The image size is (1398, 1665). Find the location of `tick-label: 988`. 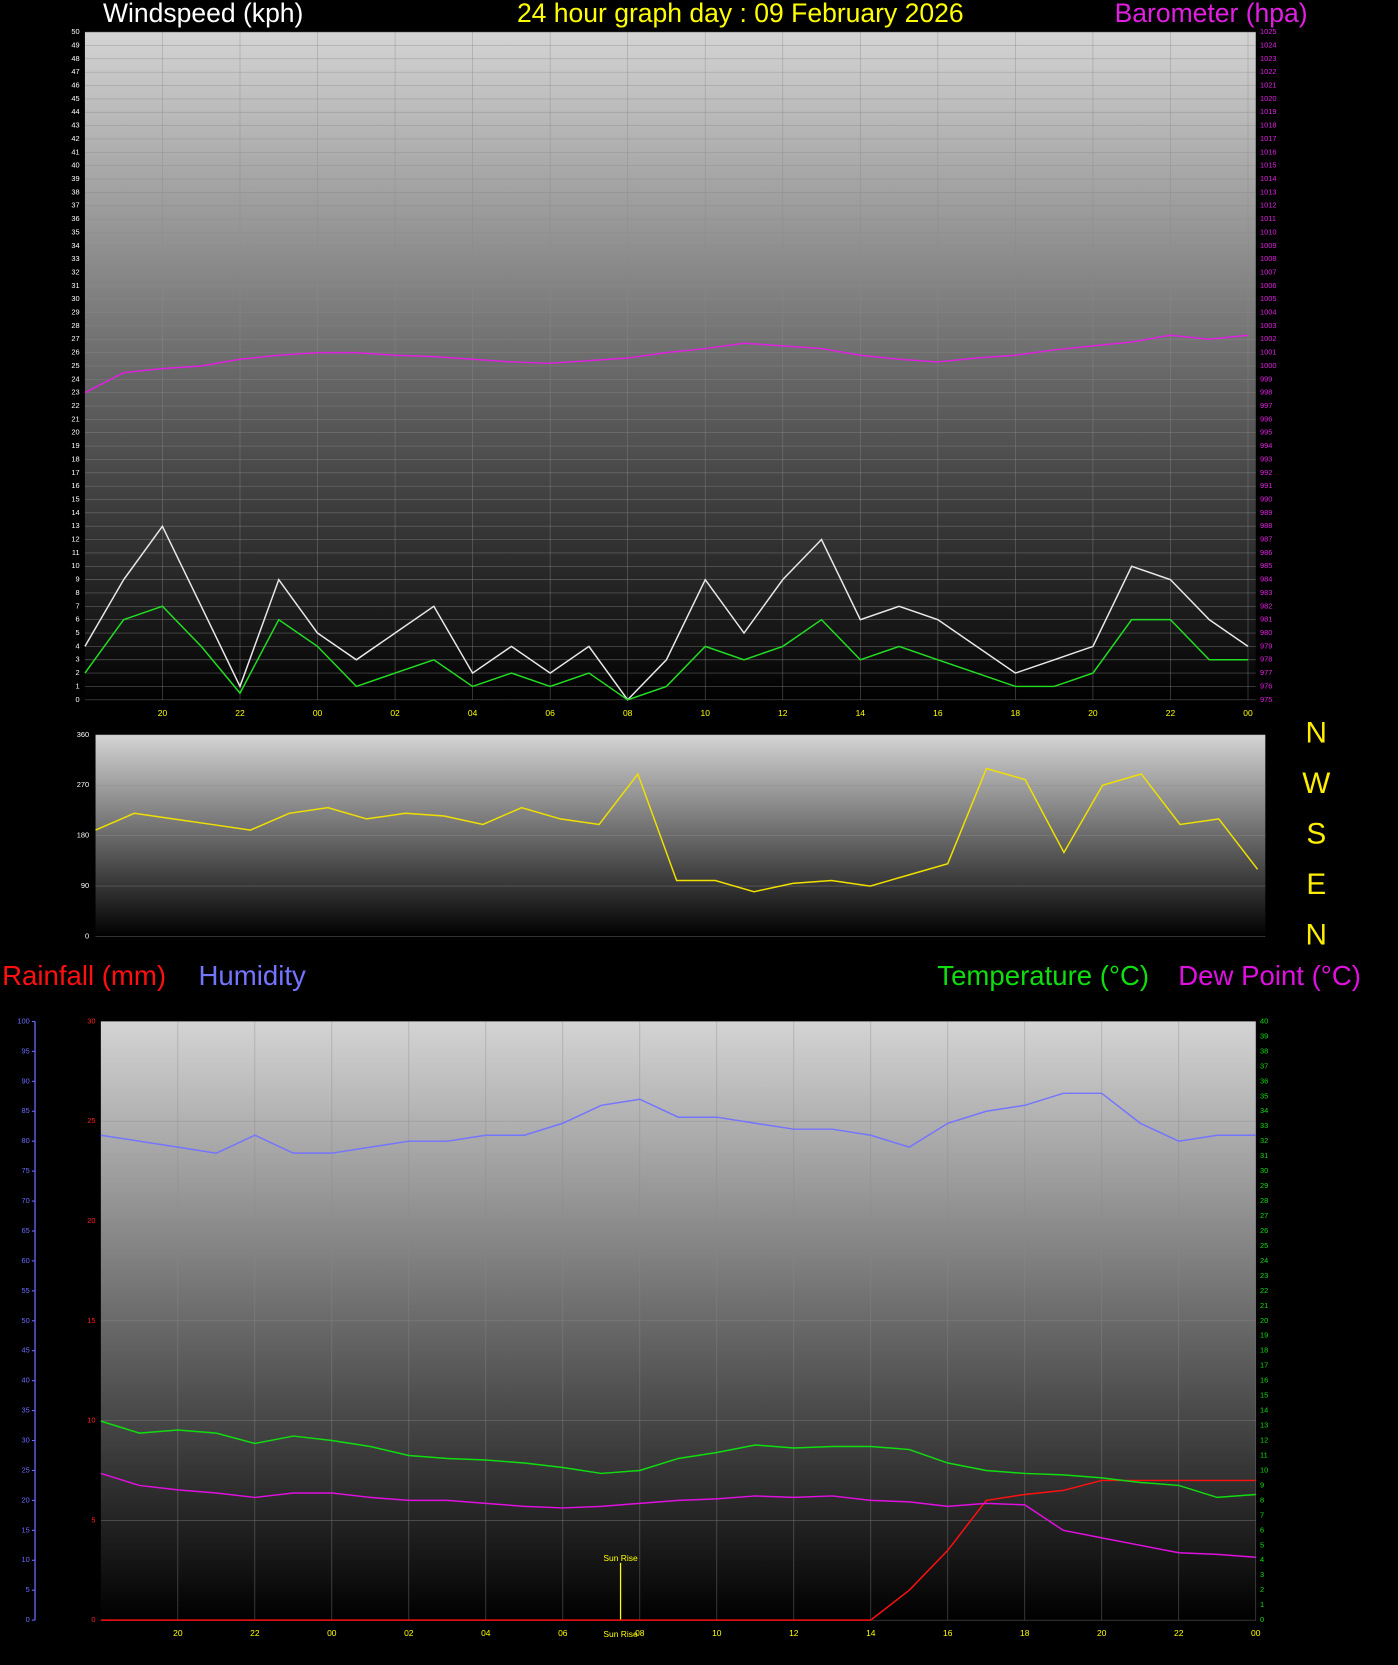

tick-label: 988 is located at coordinates (1266, 525).